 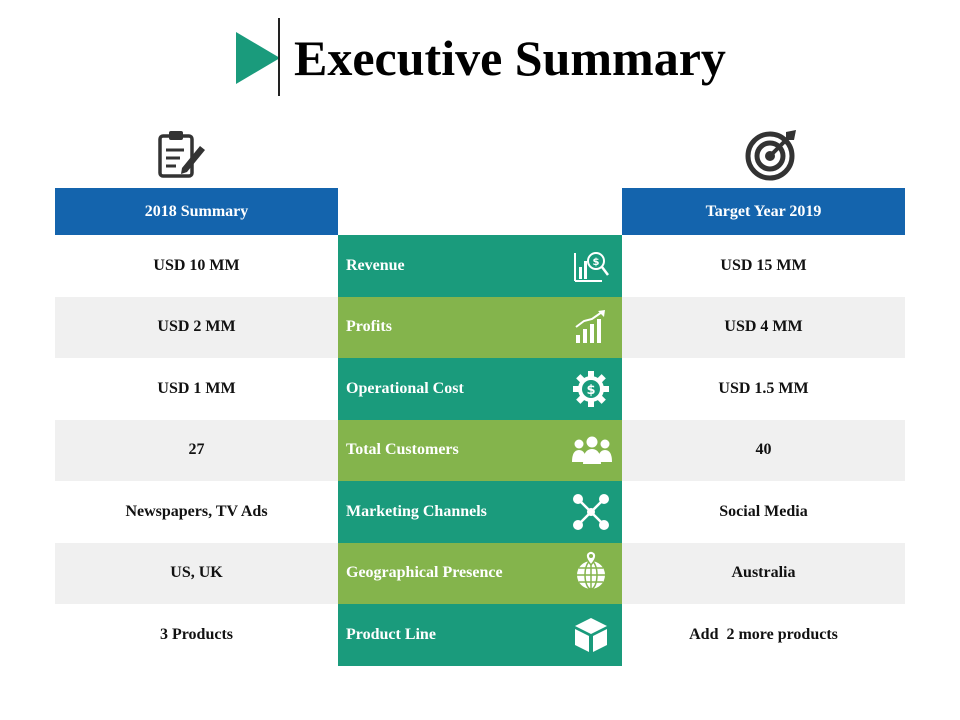 What do you see at coordinates (591, 569) in the screenshot?
I see `globe-pin-icon` at bounding box center [591, 569].